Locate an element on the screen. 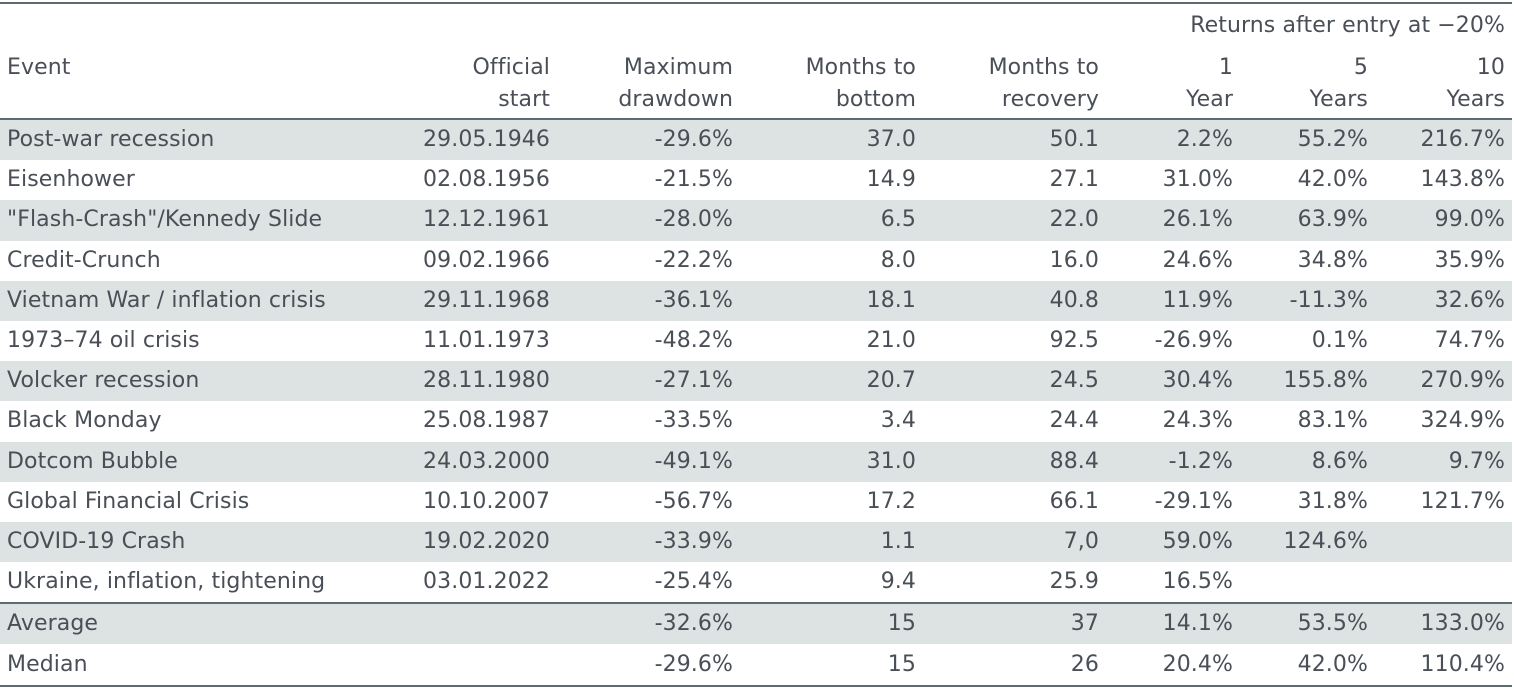 The image size is (1514, 691). cell-event: Volcker recession is located at coordinates (190, 381).